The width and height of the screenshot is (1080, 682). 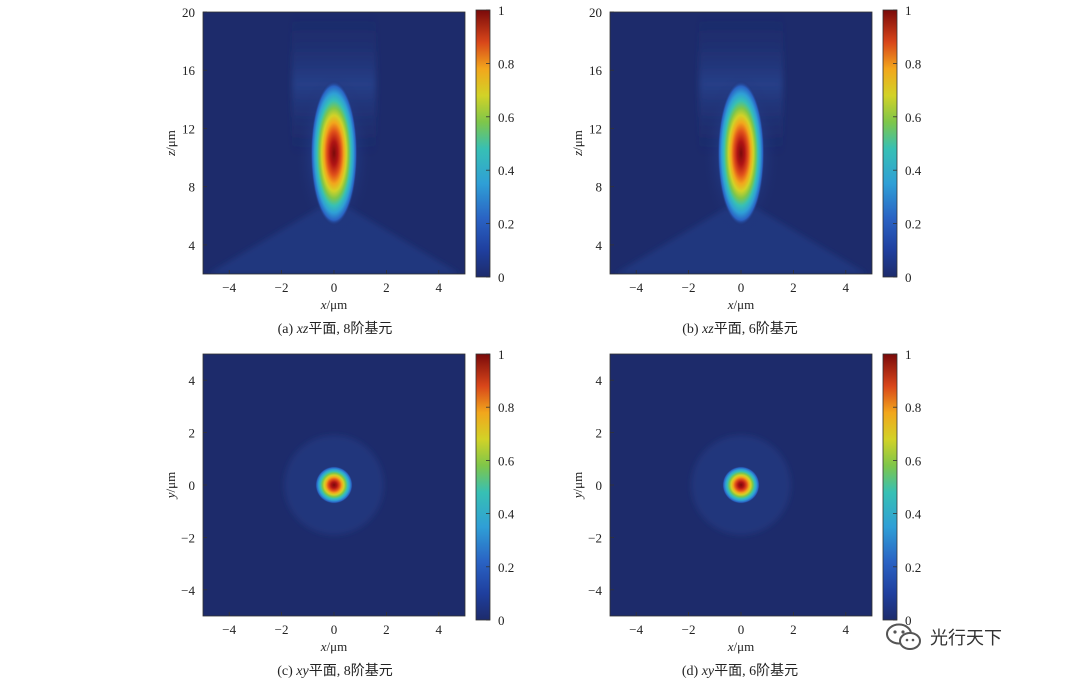 What do you see at coordinates (335, 329) in the screenshot?
I see `caption-a: (a) xz平面, 8阶基元` at bounding box center [335, 329].